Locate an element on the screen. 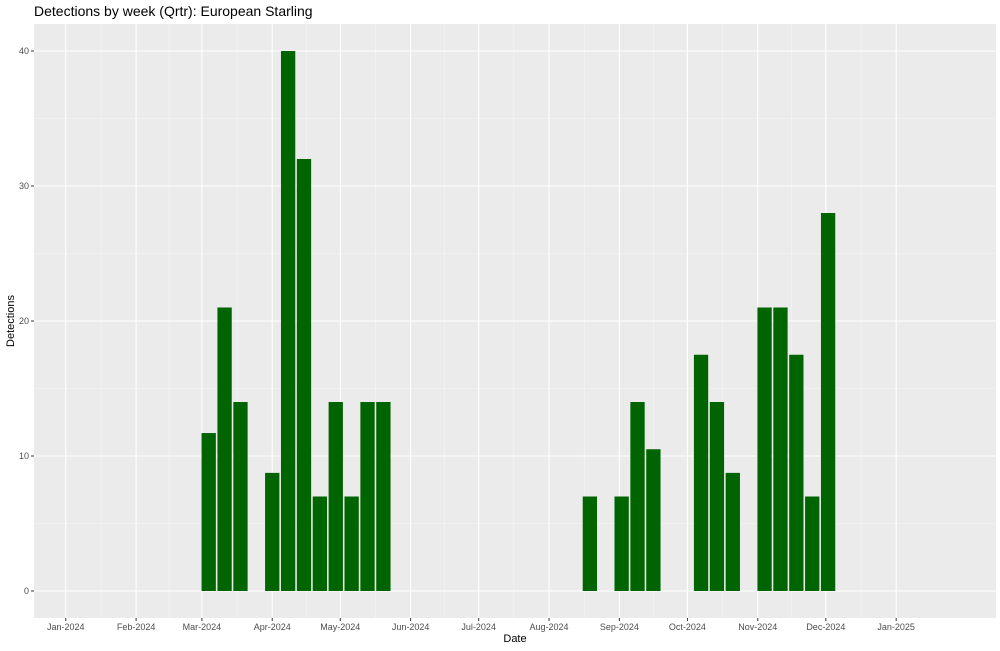  x-tick-label: Nov-2024 is located at coordinates (757, 627).